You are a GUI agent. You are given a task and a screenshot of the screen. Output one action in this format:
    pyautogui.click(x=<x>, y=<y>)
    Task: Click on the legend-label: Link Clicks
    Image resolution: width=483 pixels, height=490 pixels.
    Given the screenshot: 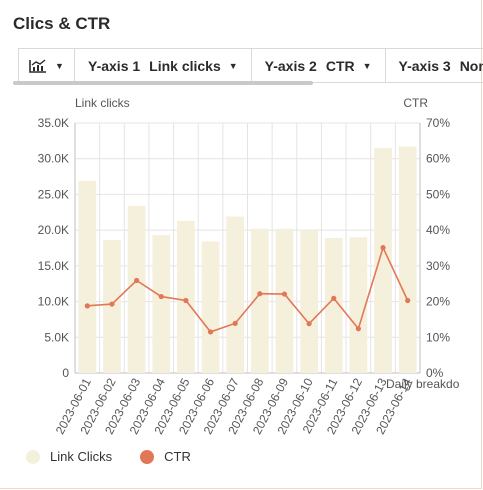 What is the action you would take?
    pyautogui.click(x=81, y=456)
    